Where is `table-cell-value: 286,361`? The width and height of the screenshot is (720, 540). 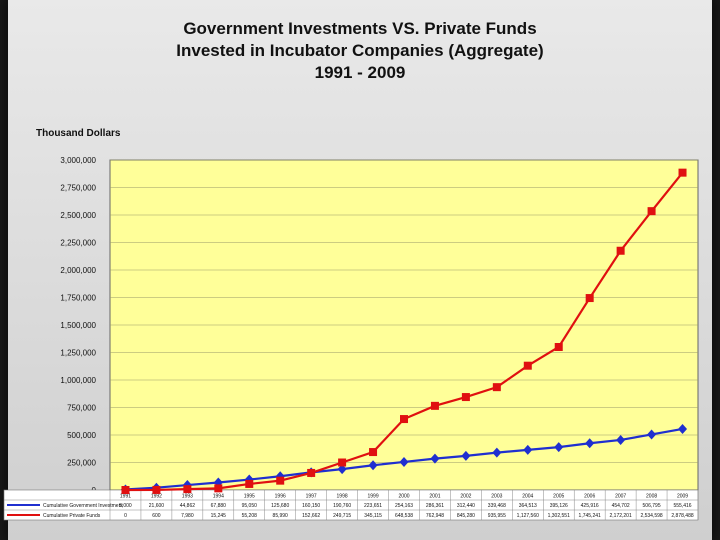
table-cell-value: 286,361 is located at coordinates (435, 506).